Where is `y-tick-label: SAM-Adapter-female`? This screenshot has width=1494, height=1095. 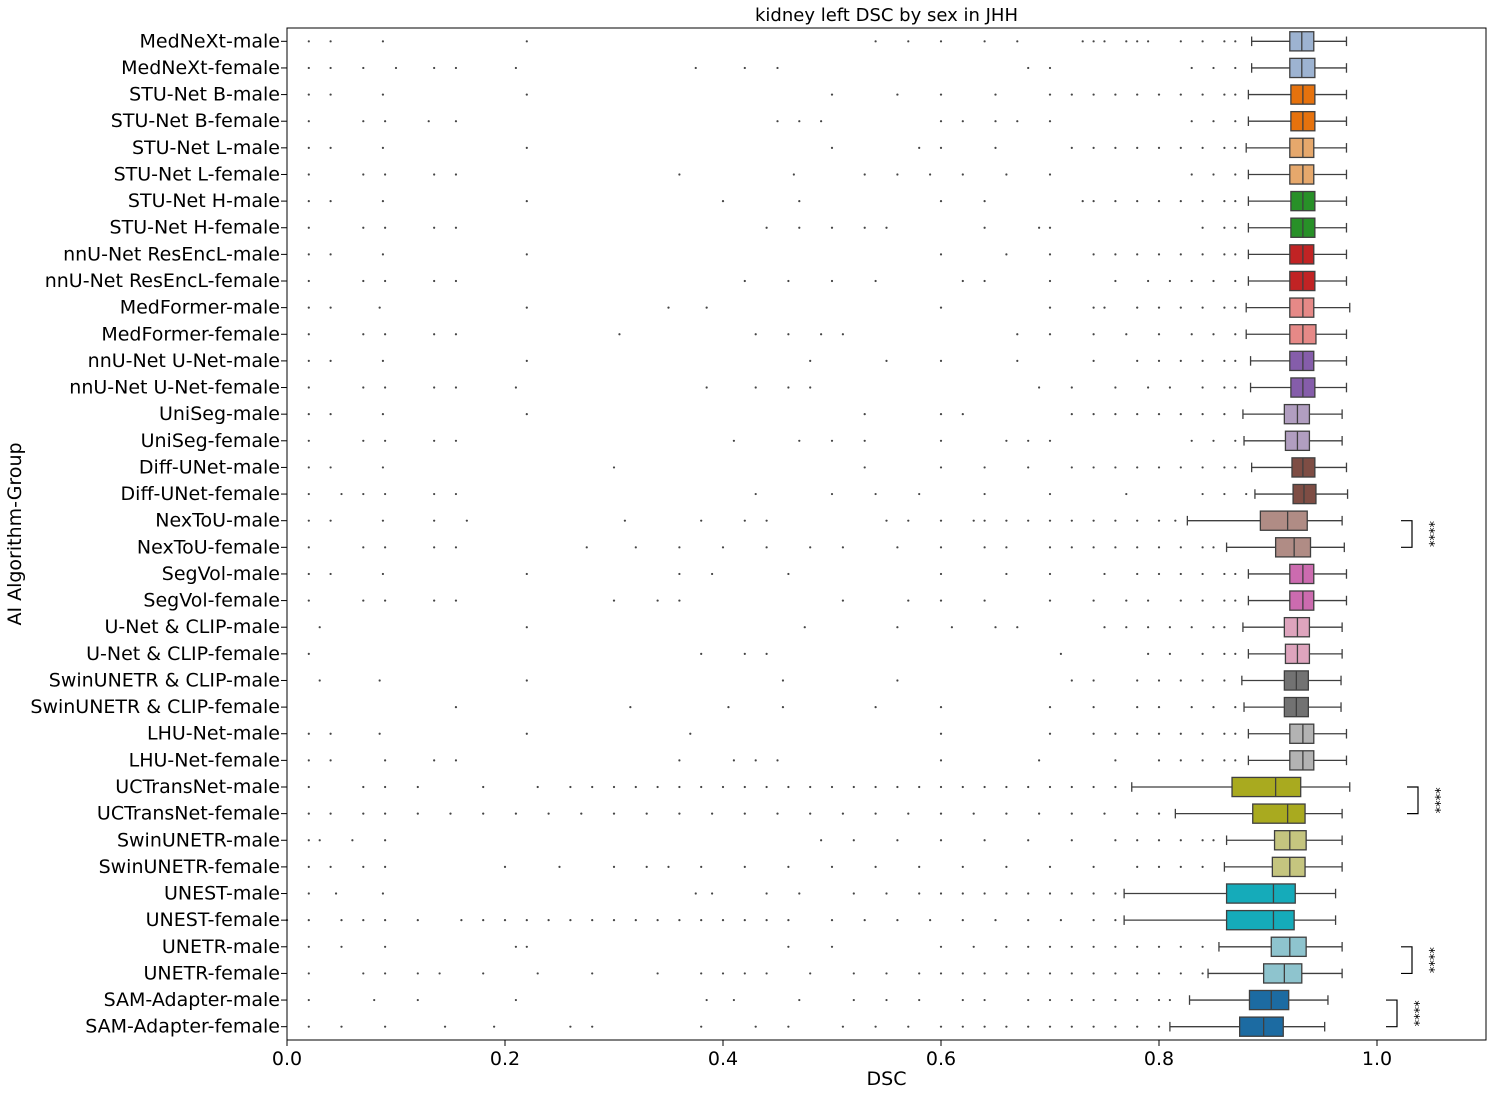
y-tick-label: SAM-Adapter-female is located at coordinates (182, 1027).